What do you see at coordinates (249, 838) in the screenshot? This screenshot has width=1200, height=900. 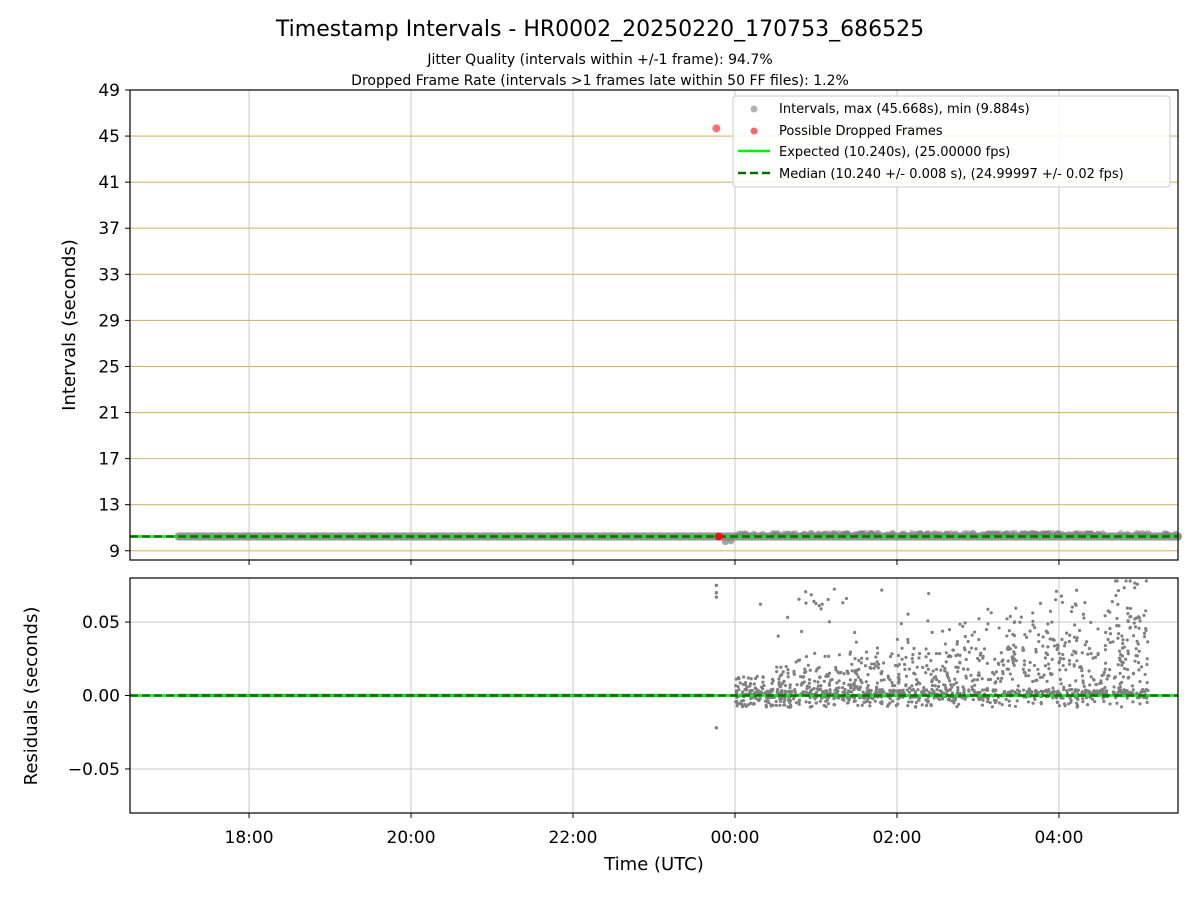 I see `x-tick-label: 18:00` at bounding box center [249, 838].